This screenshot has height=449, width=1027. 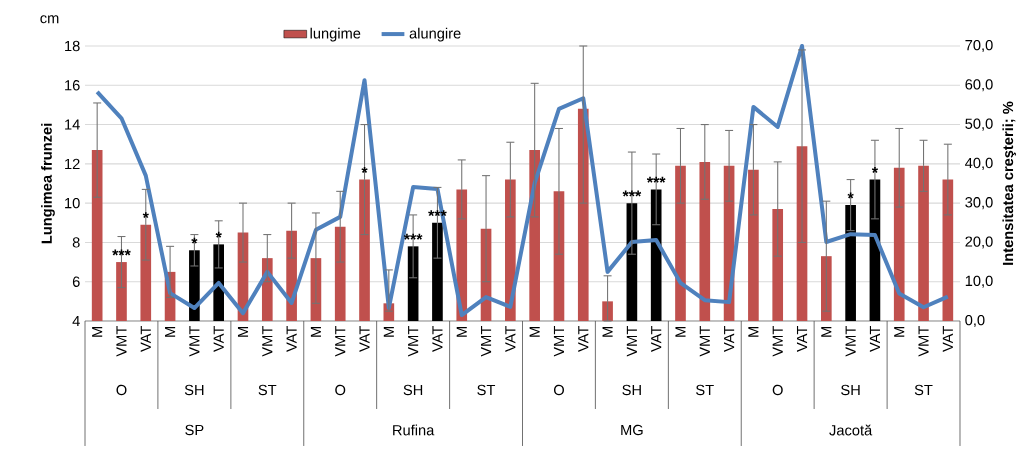 I want to click on y2-tick-label: 0,0, so click(x=975, y=321).